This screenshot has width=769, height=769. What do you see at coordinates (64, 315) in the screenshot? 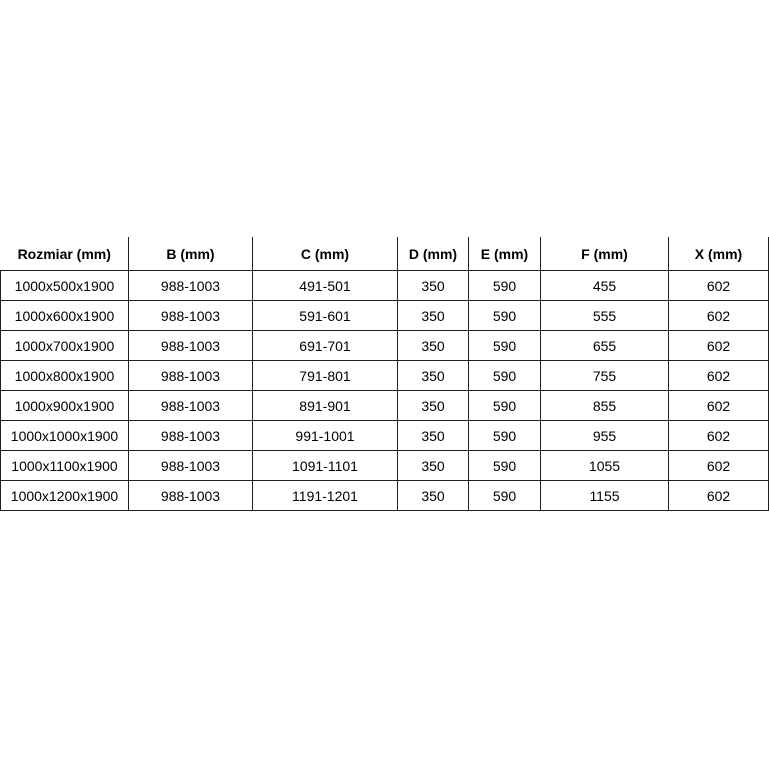
I see `table-cell: 1000x600x1900` at bounding box center [64, 315].